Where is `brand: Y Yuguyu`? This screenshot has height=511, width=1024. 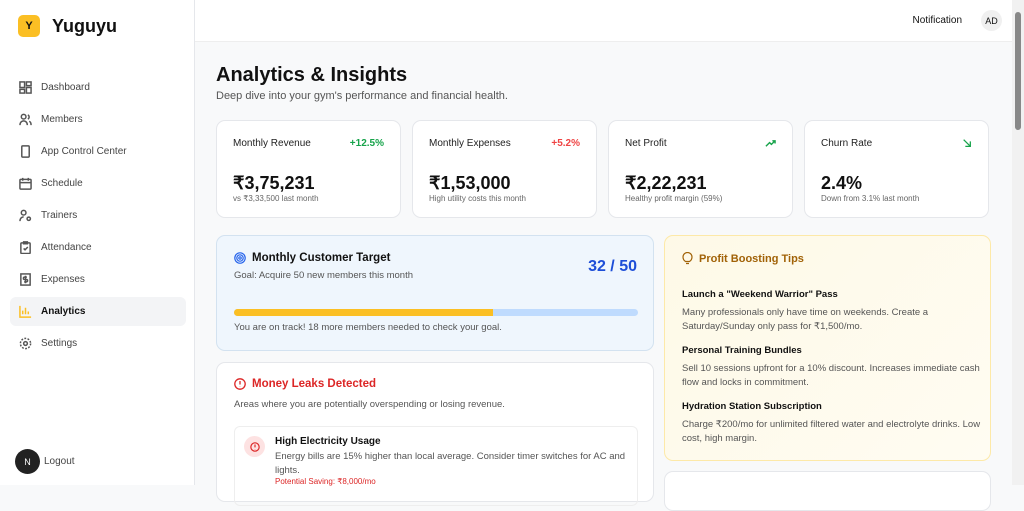
brand: Y Yuguyu is located at coordinates (67, 26).